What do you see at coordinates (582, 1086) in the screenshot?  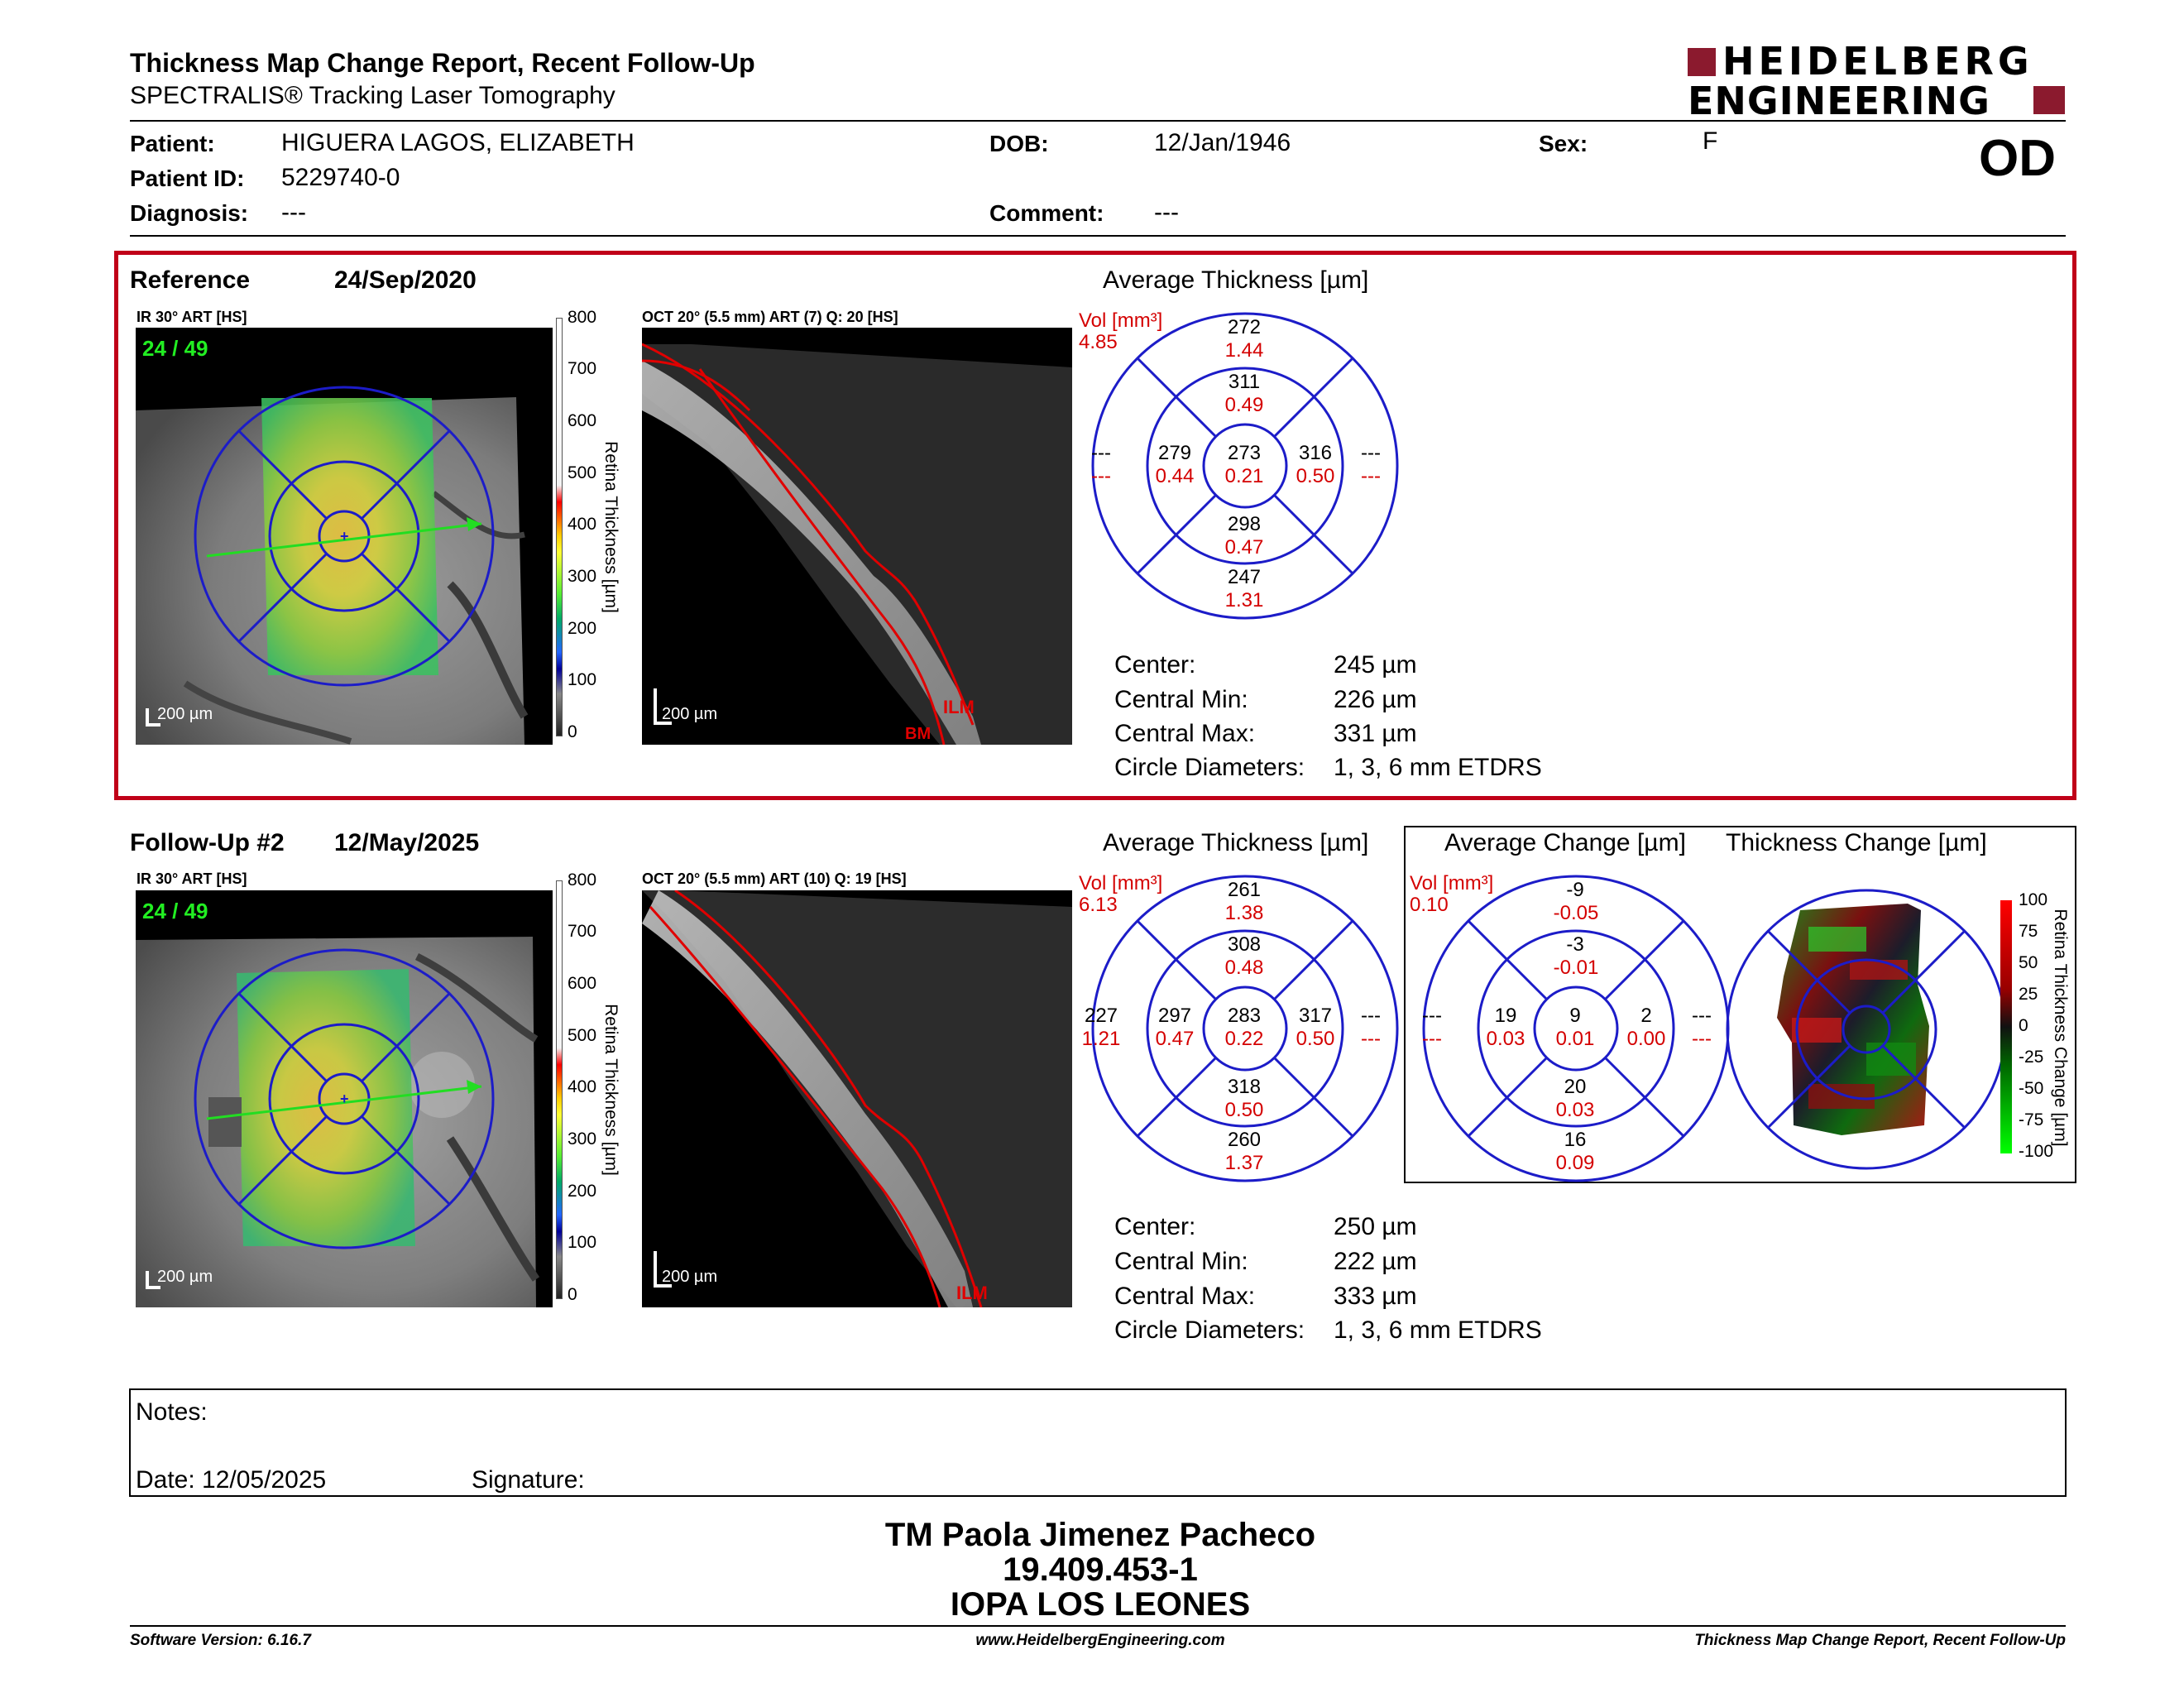 I see `fu-scale-tick: 400` at bounding box center [582, 1086].